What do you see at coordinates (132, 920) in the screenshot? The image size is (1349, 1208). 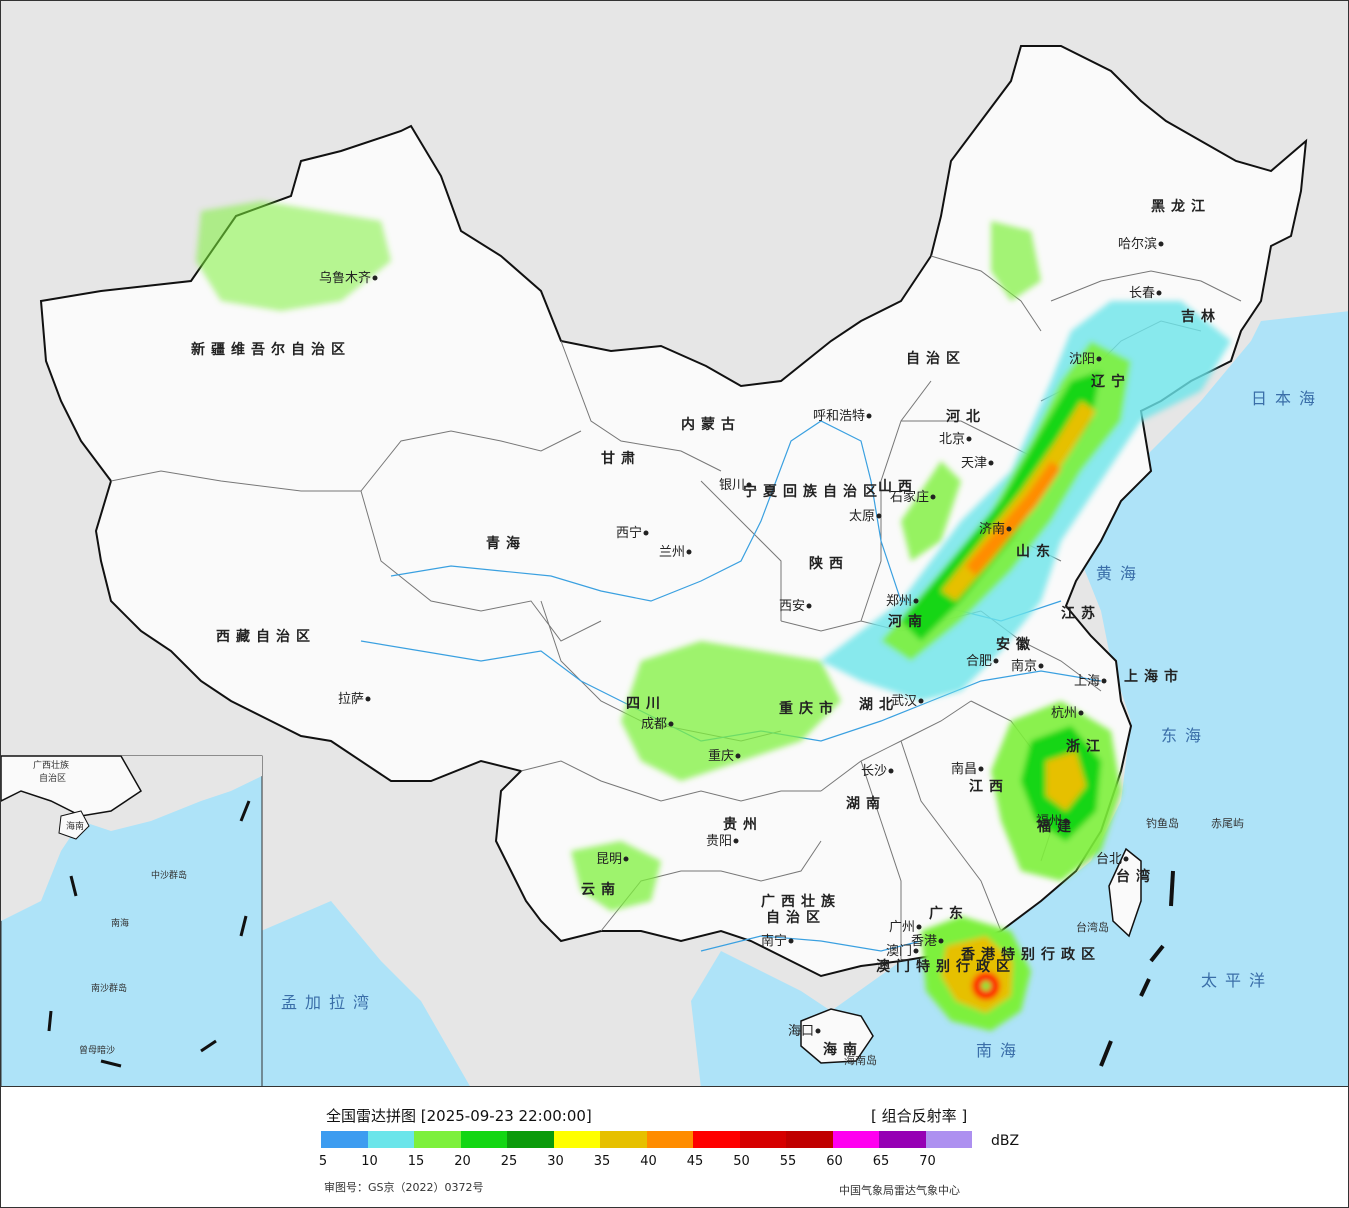 I see `south-china-sea-inset` at bounding box center [132, 920].